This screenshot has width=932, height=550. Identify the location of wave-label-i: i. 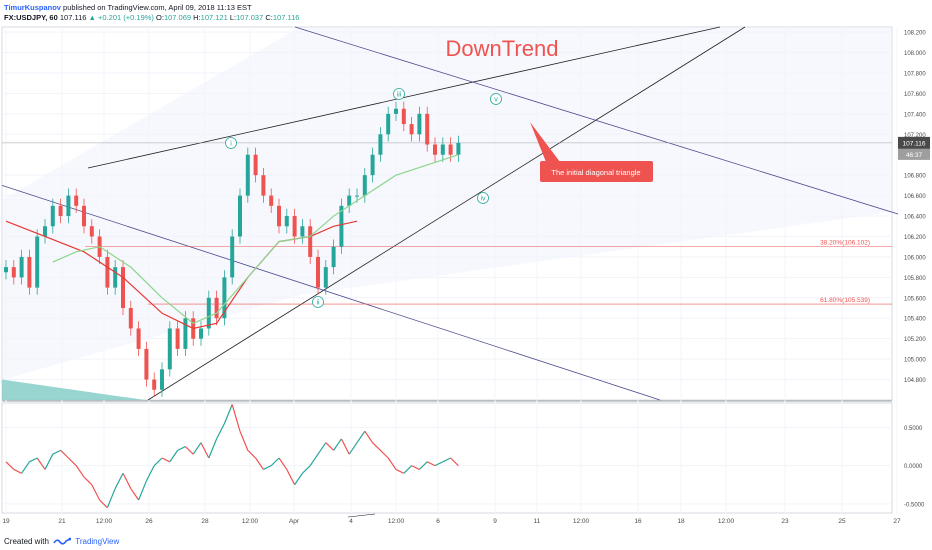
(231, 144).